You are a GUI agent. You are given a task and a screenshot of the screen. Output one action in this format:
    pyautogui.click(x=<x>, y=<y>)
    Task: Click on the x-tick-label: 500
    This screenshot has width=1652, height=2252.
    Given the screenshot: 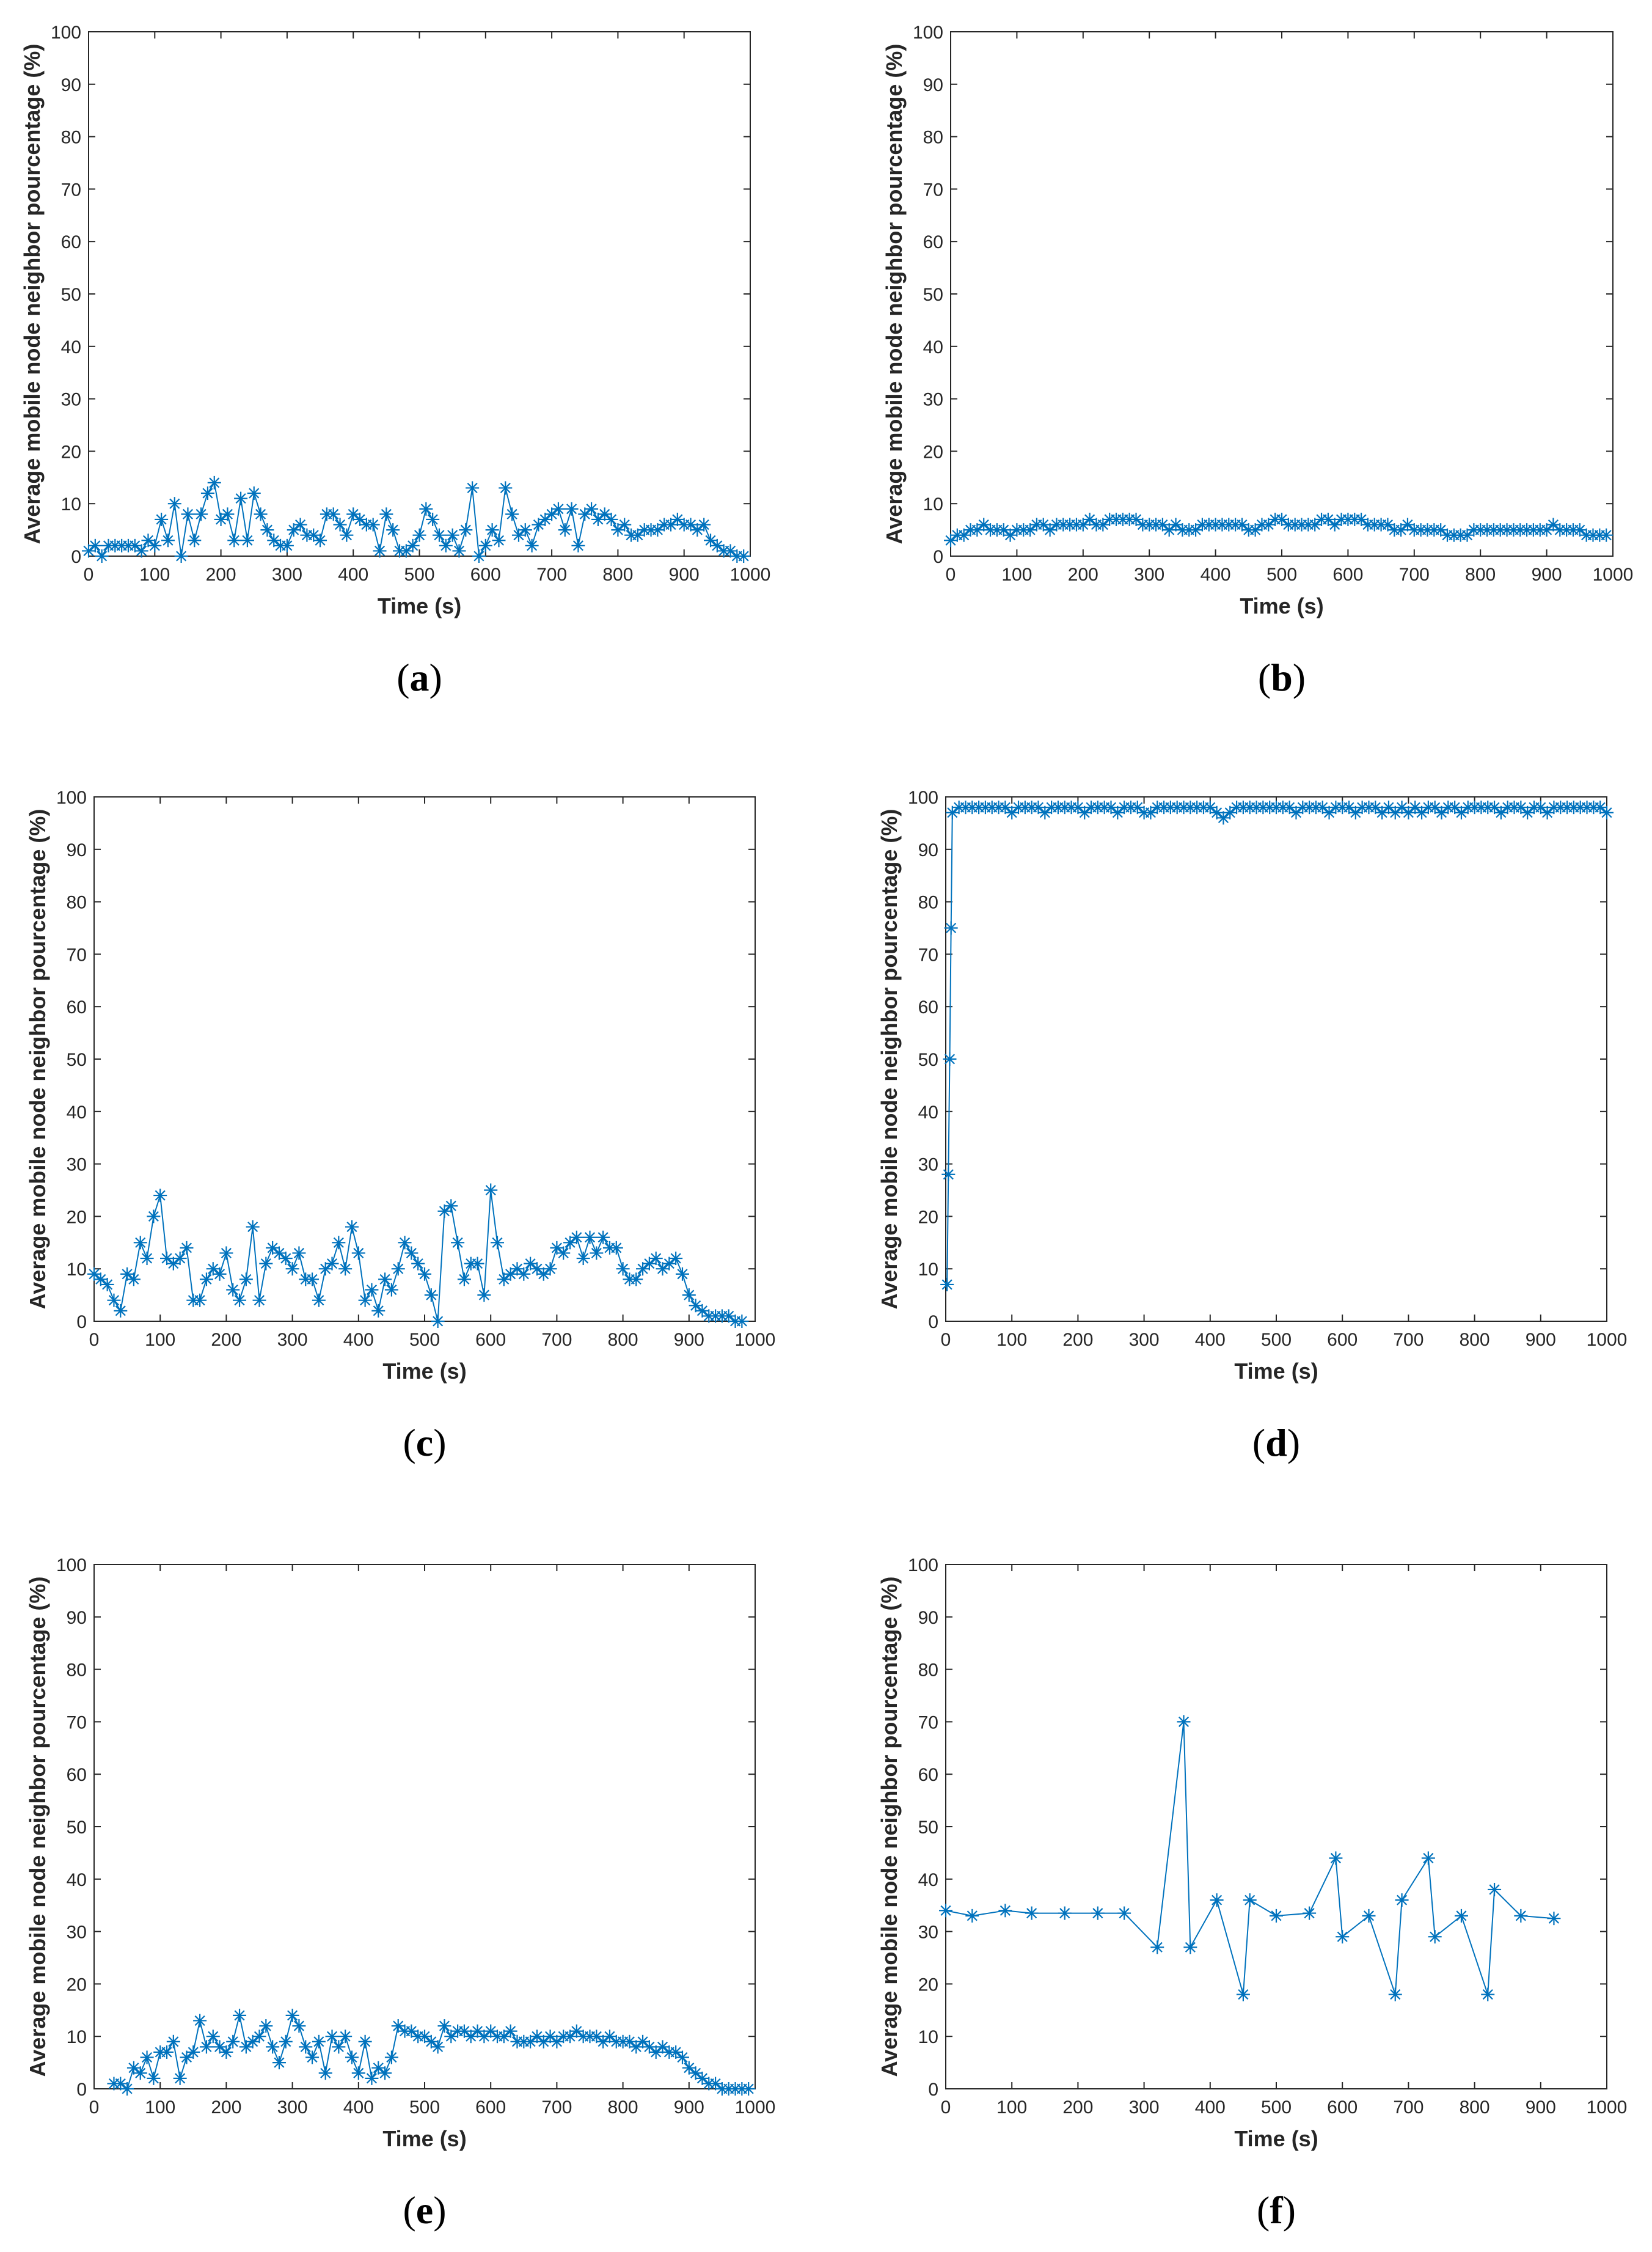 What is the action you would take?
    pyautogui.click(x=1281, y=575)
    